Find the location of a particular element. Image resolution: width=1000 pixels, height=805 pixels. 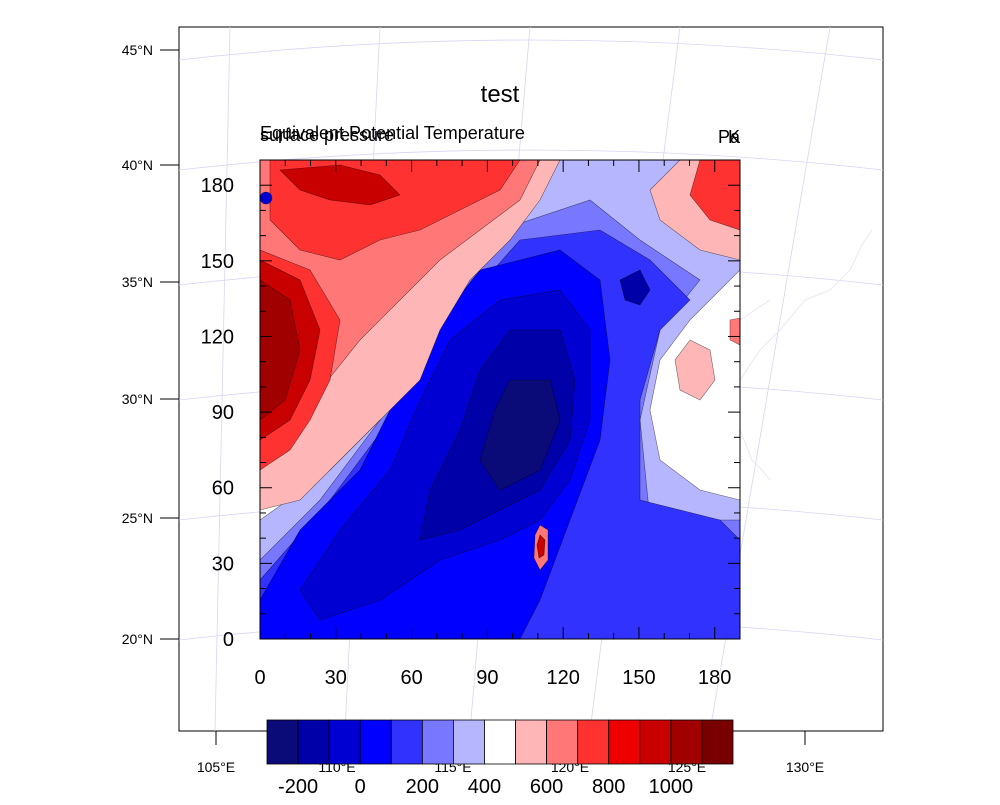

x-tick-label: 30 is located at coordinates (336, 678).